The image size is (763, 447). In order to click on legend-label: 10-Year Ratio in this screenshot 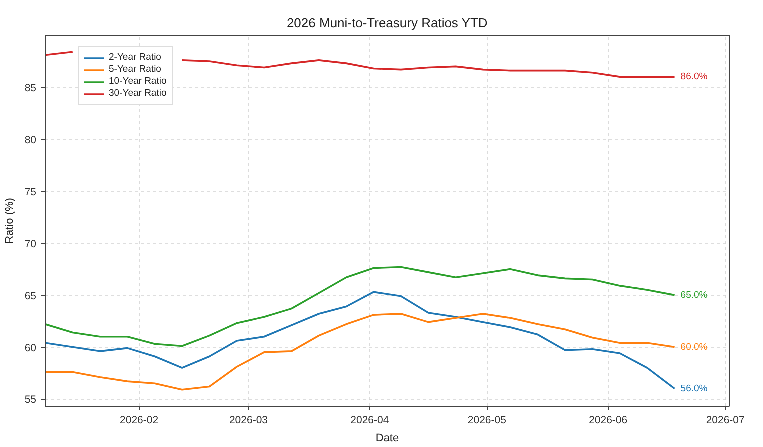, I will do `click(138, 81)`.